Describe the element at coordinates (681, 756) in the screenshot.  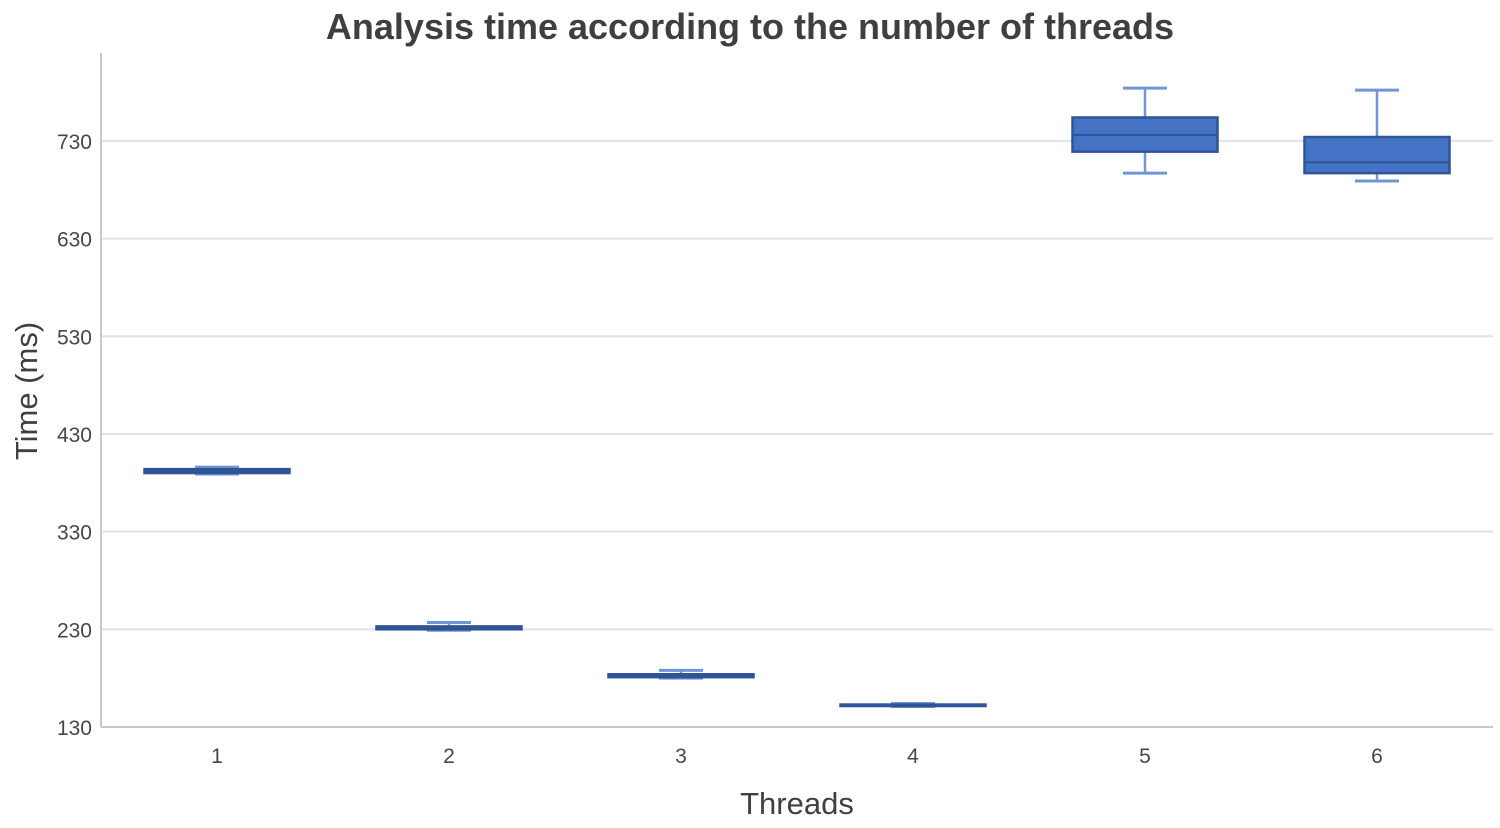
I see `x-category-label: 3` at that location.